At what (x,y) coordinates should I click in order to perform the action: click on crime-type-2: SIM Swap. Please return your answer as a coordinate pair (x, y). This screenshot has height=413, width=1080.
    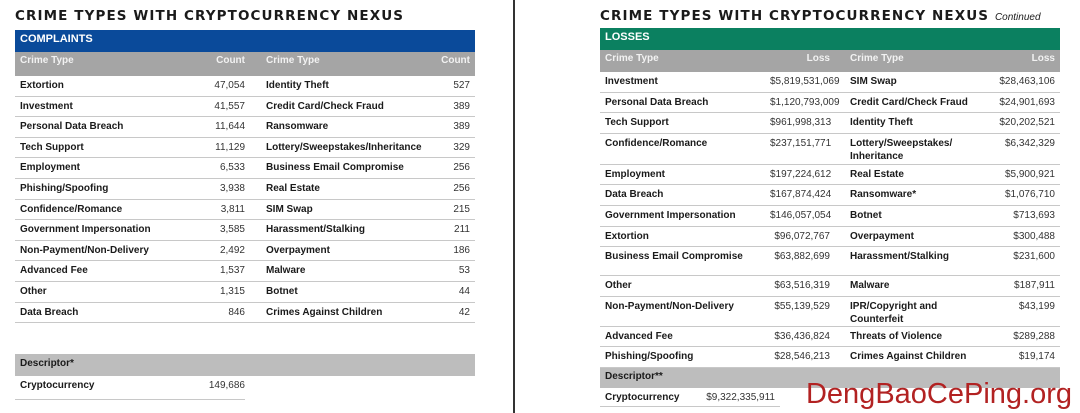
    Looking at the image, I should click on (289, 209).